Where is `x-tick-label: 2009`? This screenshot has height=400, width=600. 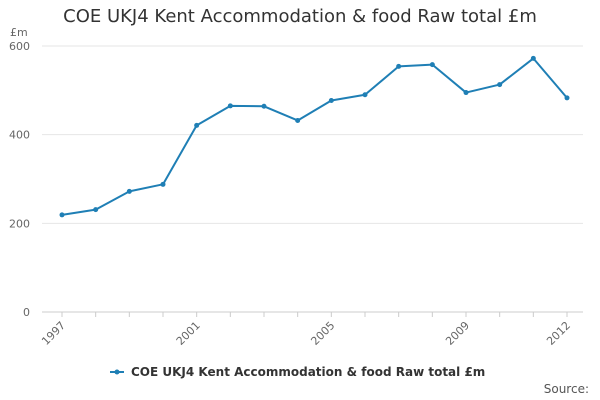 x-tick-label: 2009 is located at coordinates (457, 333).